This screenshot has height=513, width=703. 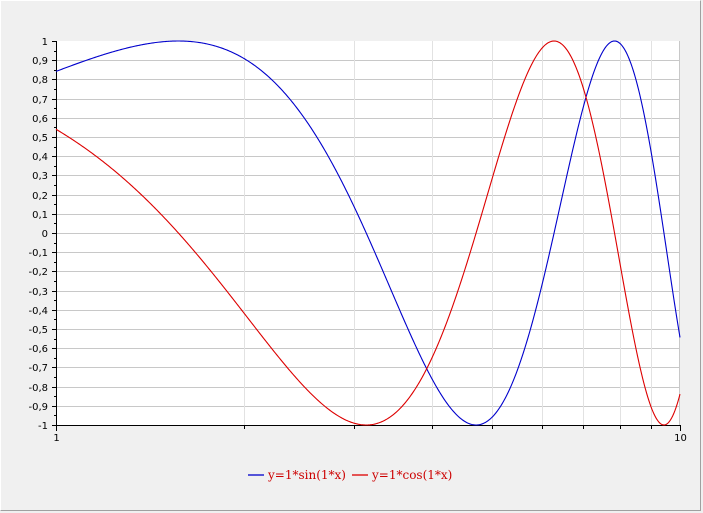 What do you see at coordinates (40, 80) in the screenshot?
I see `y-tick-label: 0,8` at bounding box center [40, 80].